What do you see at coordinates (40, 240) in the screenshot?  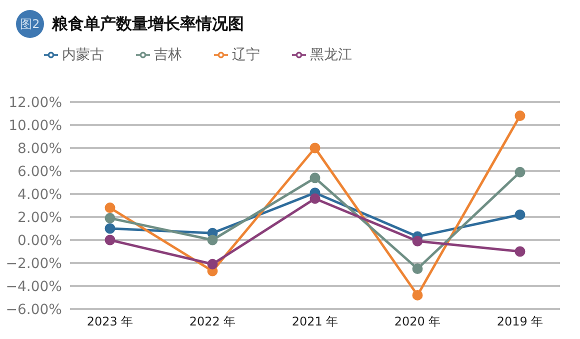 I see `y-tick-label: 0.00%` at bounding box center [40, 240].